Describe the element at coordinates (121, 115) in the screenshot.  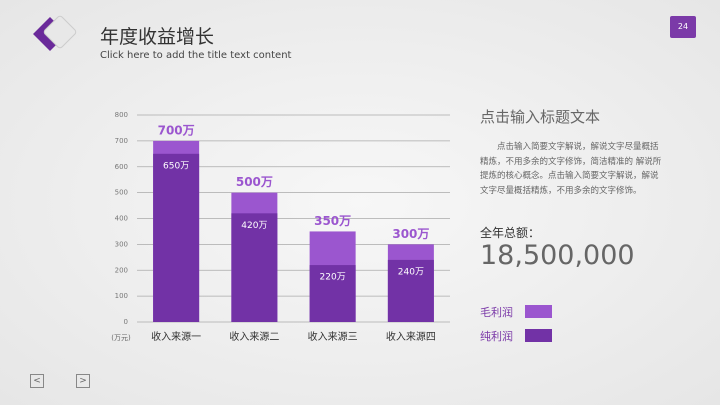
I see `y-tick-label: 800` at that location.